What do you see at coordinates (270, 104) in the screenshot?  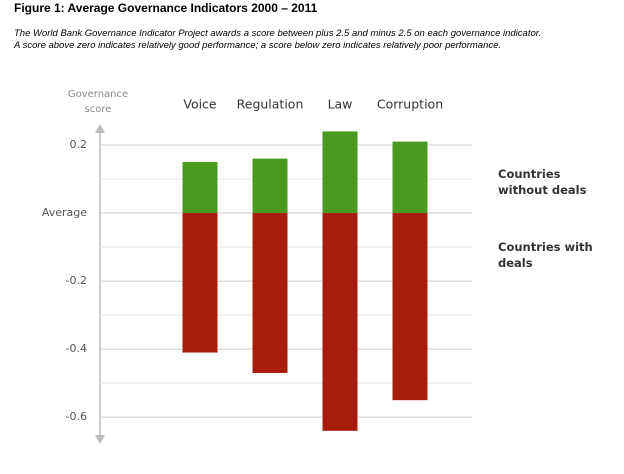 I see `x-tick-label: Regulation` at bounding box center [270, 104].